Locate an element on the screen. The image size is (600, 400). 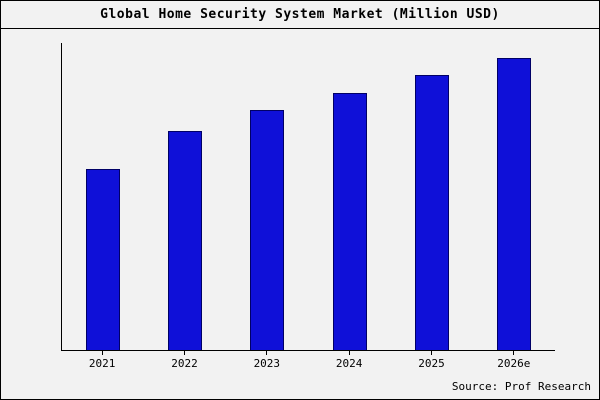
bar-slot-2024 is located at coordinates (350, 196).